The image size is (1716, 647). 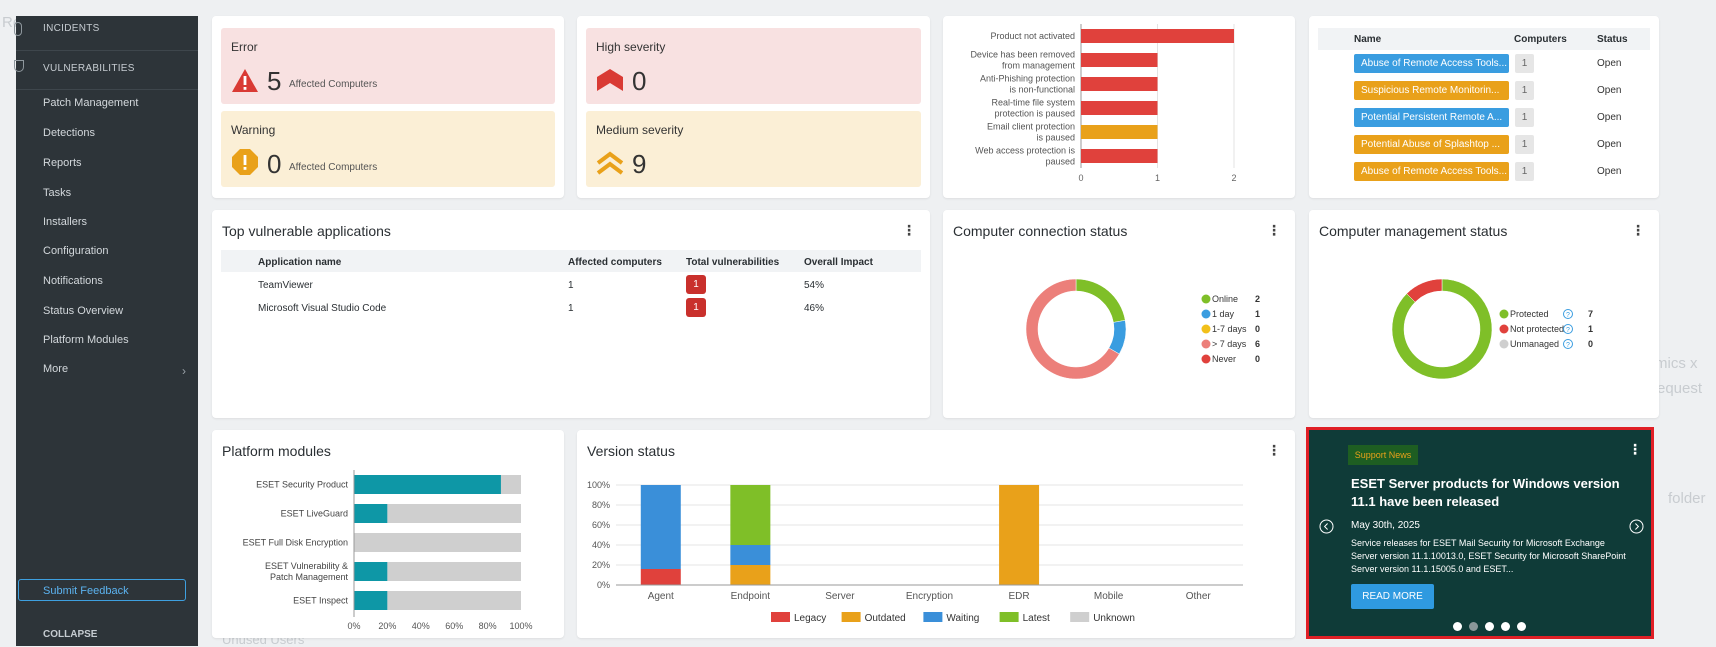 What do you see at coordinates (840, 596) in the screenshot?
I see `x-tick-label: Server` at bounding box center [840, 596].